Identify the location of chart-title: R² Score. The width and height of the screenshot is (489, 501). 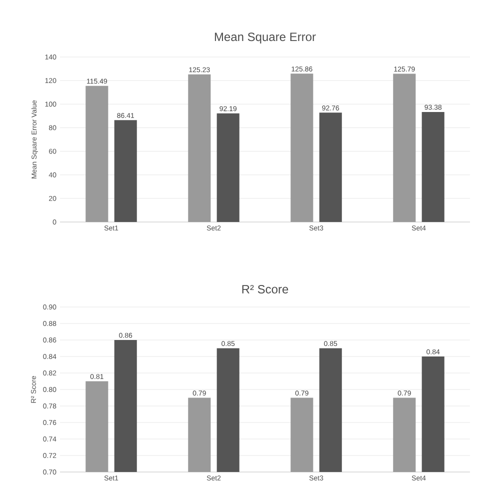
(265, 289).